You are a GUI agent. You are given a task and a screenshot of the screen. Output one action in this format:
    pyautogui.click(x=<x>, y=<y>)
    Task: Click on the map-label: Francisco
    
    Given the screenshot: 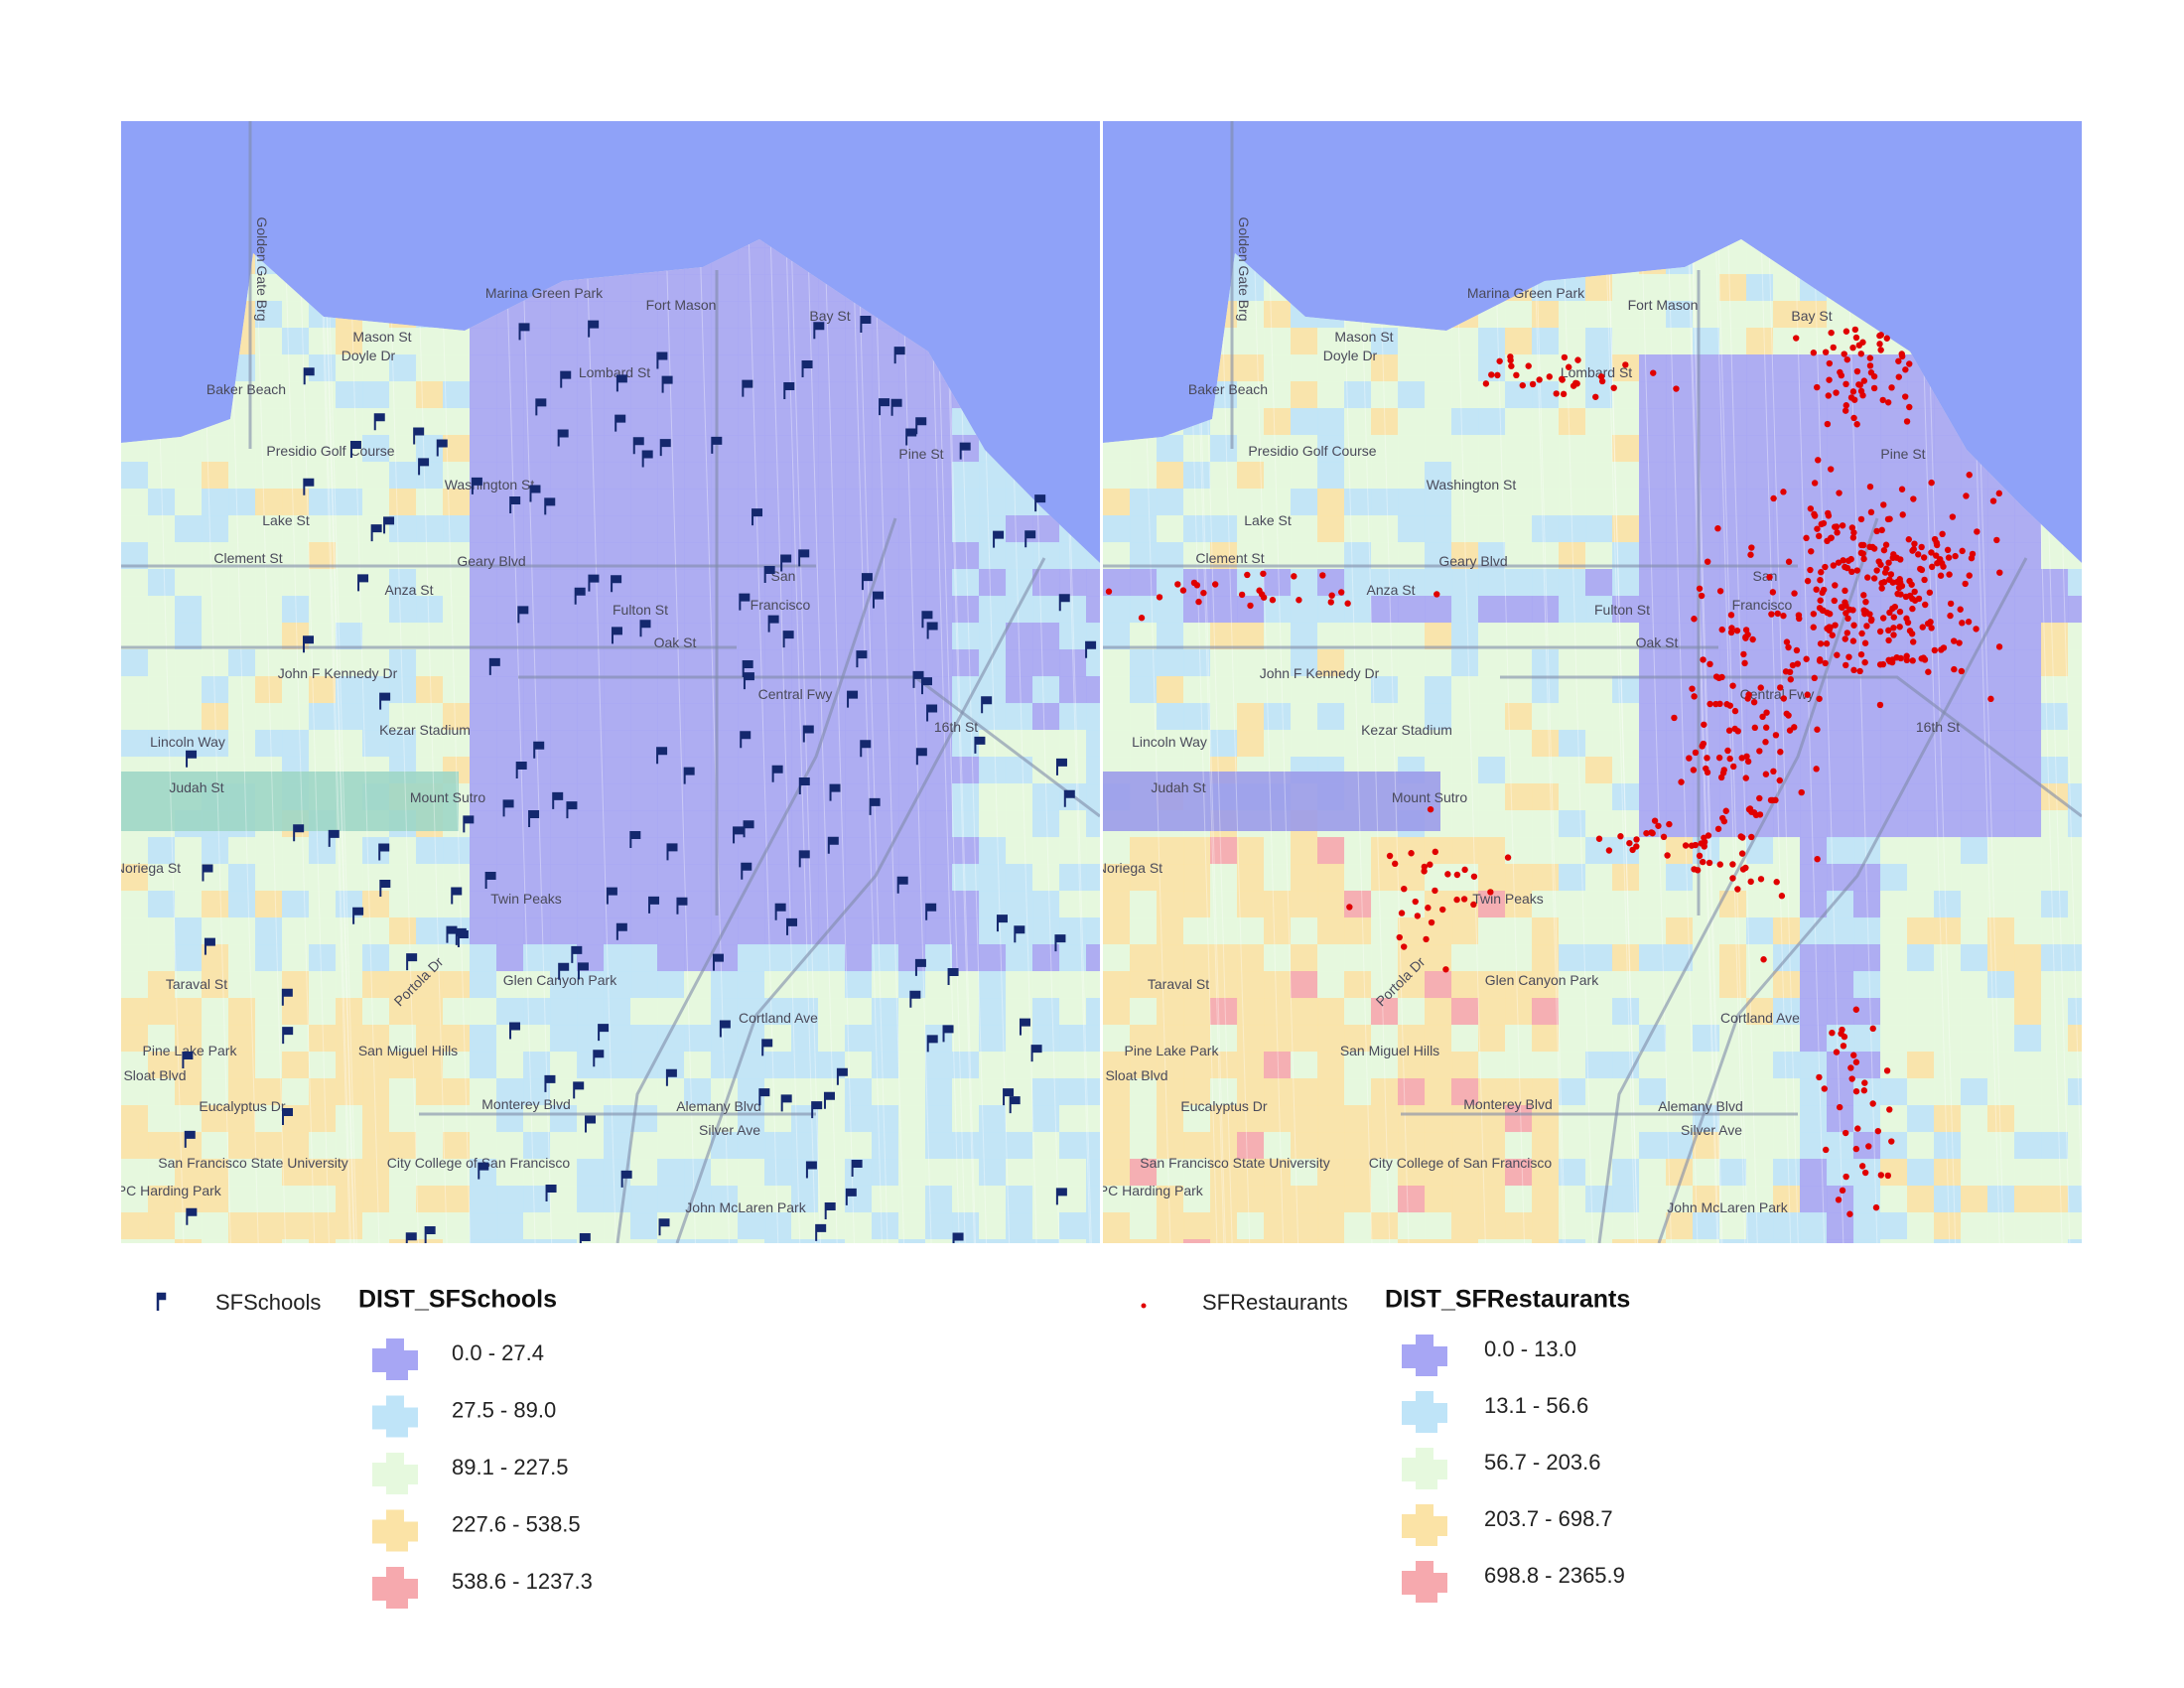 What is the action you would take?
    pyautogui.click(x=781, y=605)
    